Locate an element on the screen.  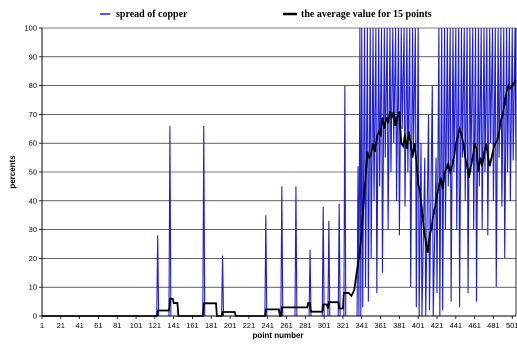
x-tick-label: 21 is located at coordinates (61, 325).